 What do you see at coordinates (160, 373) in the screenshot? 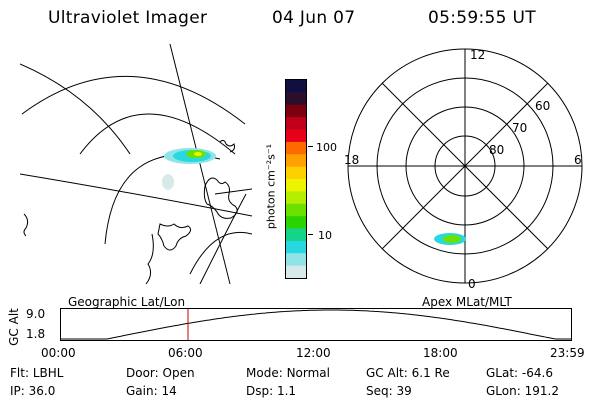
I see `status-door: Door: Open` at bounding box center [160, 373].